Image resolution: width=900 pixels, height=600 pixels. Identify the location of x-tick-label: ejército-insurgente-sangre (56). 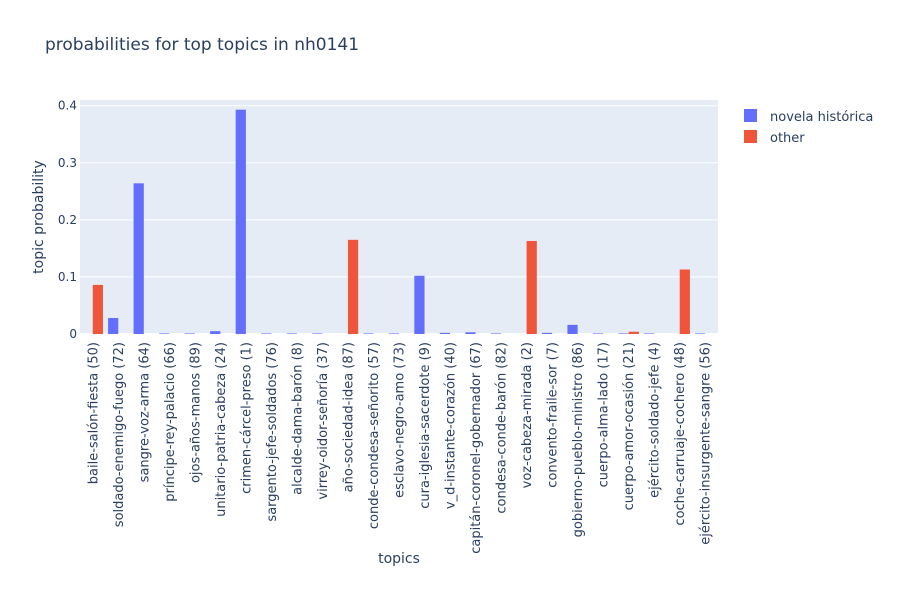
(706, 443).